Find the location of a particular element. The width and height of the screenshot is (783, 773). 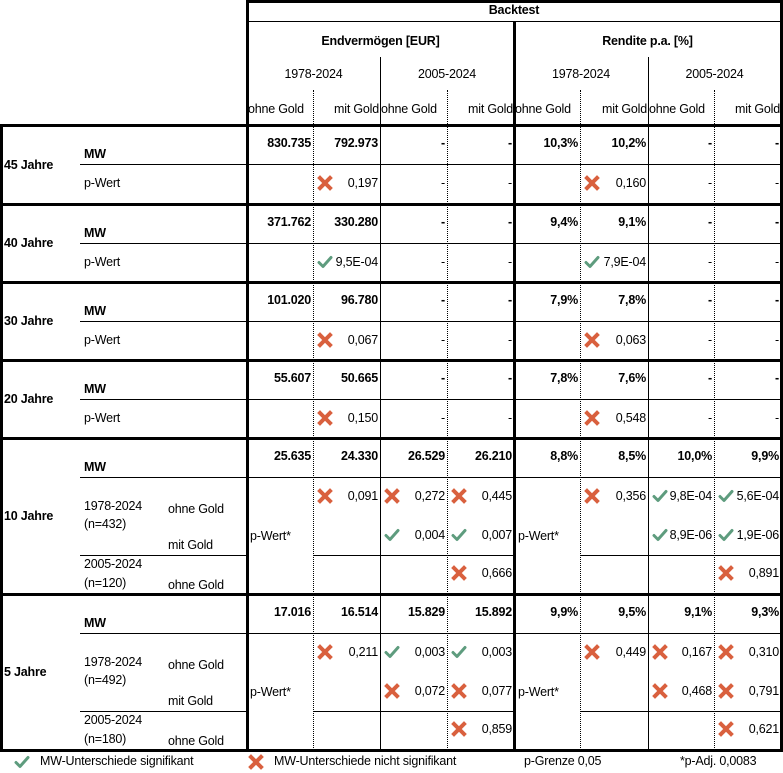

legend-not-significant: MW-Unterschiede nicht signifikant is located at coordinates (365, 761).